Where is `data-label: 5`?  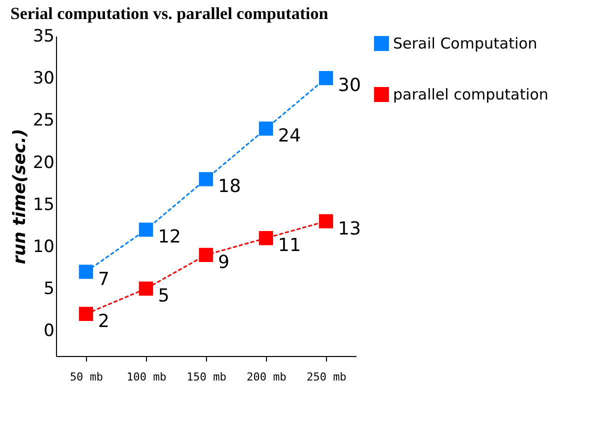
data-label: 5 is located at coordinates (164, 296).